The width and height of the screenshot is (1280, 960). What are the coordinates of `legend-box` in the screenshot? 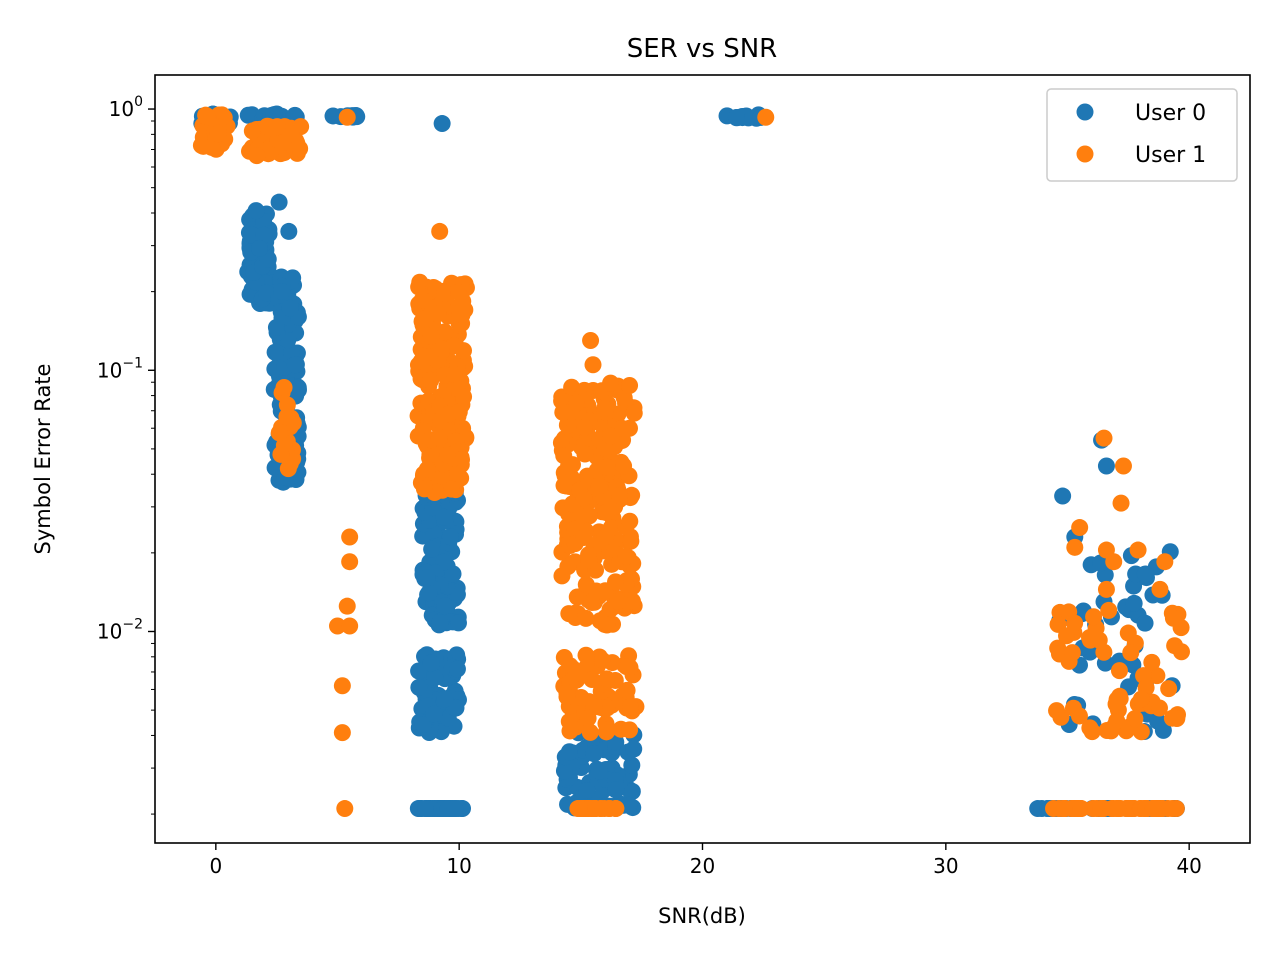 It's located at (1142, 135).